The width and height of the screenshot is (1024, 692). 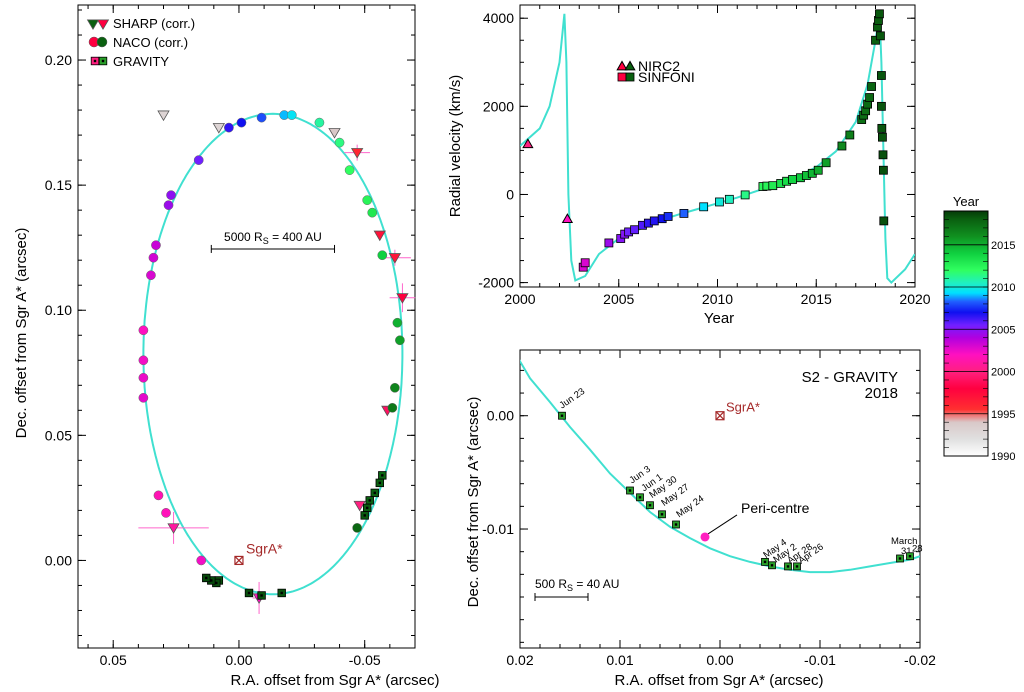 I want to click on legend-sinfoni-icon-green, so click(x=630, y=77).